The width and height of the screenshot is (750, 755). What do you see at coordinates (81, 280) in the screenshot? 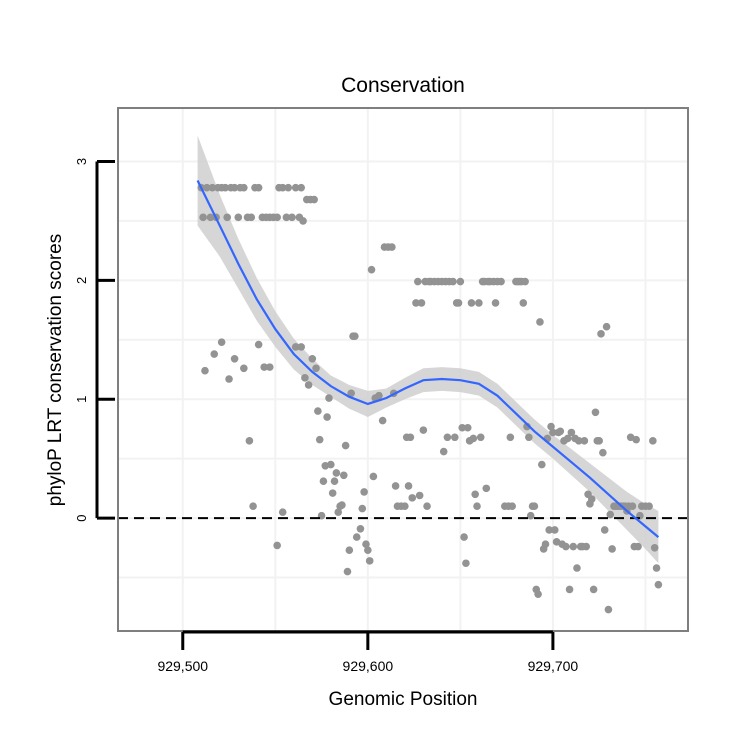
I see `y-tick-label: 2` at bounding box center [81, 280].